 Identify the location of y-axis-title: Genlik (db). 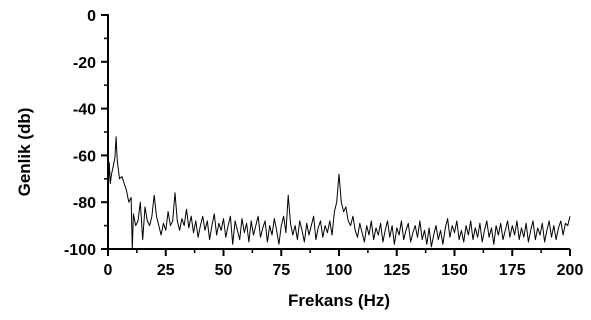
(24, 152).